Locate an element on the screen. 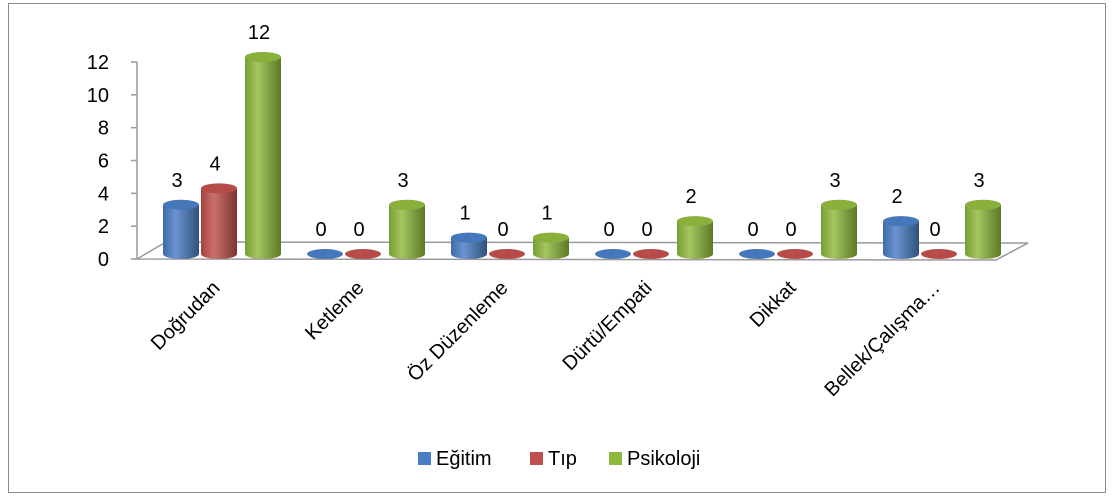 The height and width of the screenshot is (498, 1113). y-tick-label: 2 is located at coordinates (103, 227).